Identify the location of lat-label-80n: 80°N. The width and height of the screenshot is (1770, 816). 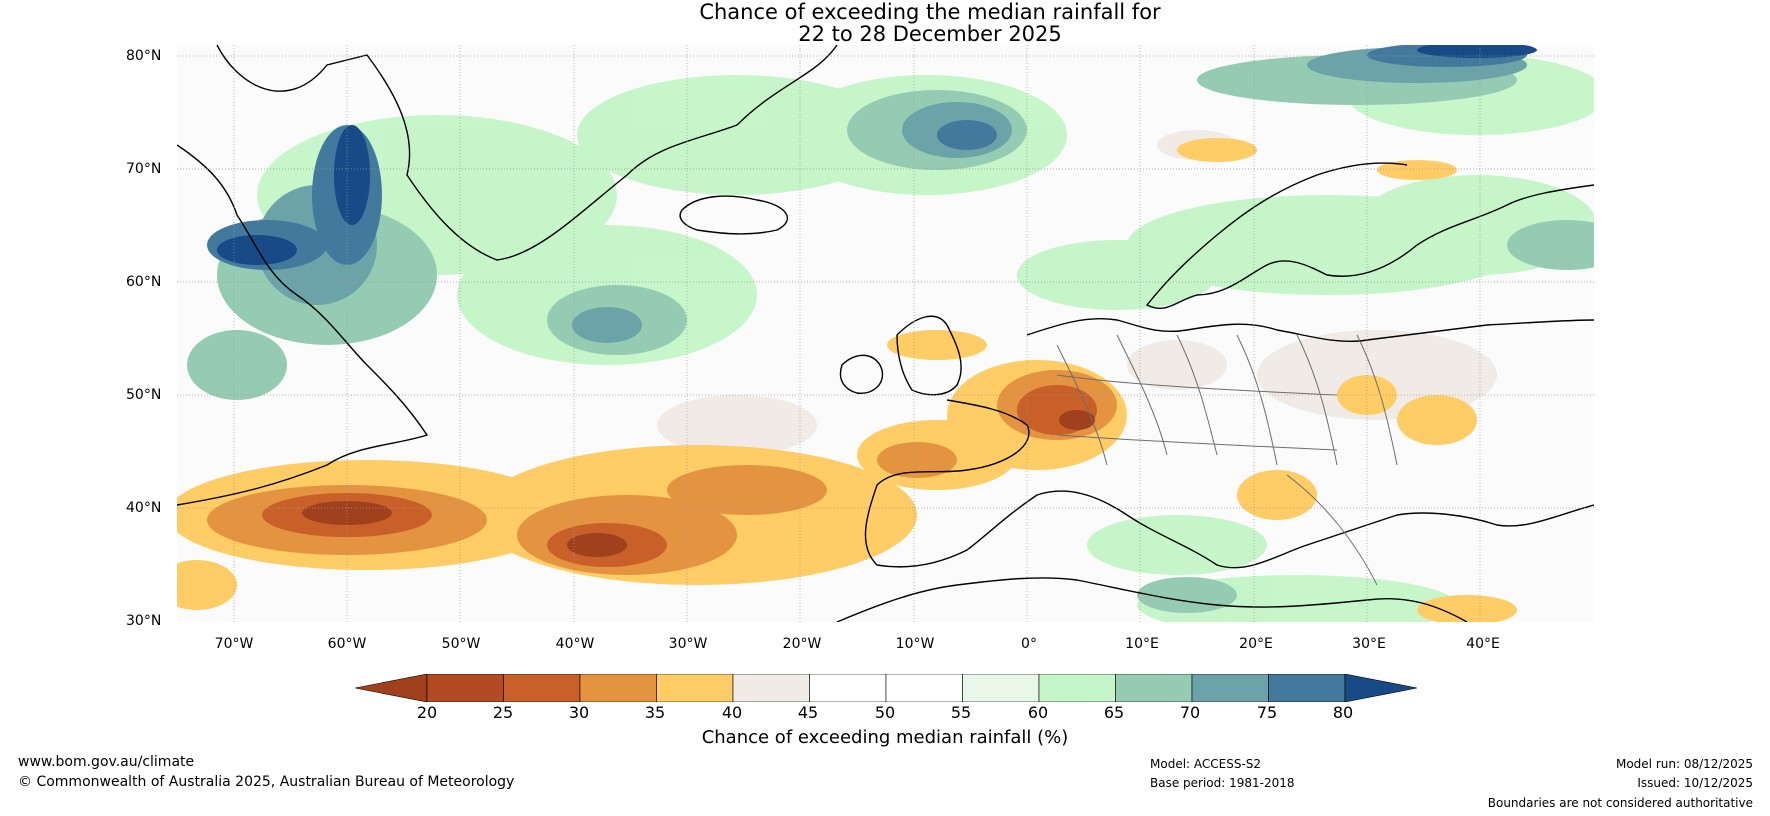
(144, 56).